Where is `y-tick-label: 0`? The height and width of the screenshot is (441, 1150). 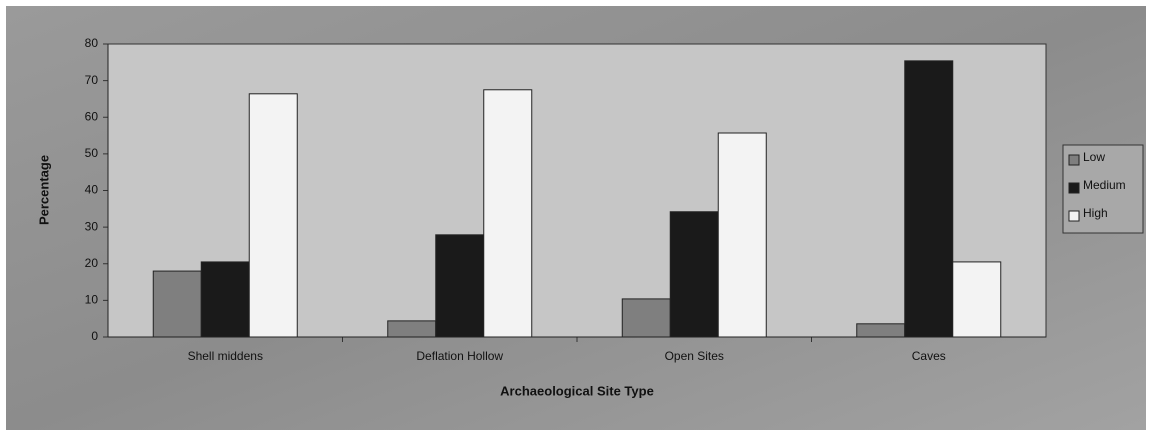 y-tick-label: 0 is located at coordinates (94, 336).